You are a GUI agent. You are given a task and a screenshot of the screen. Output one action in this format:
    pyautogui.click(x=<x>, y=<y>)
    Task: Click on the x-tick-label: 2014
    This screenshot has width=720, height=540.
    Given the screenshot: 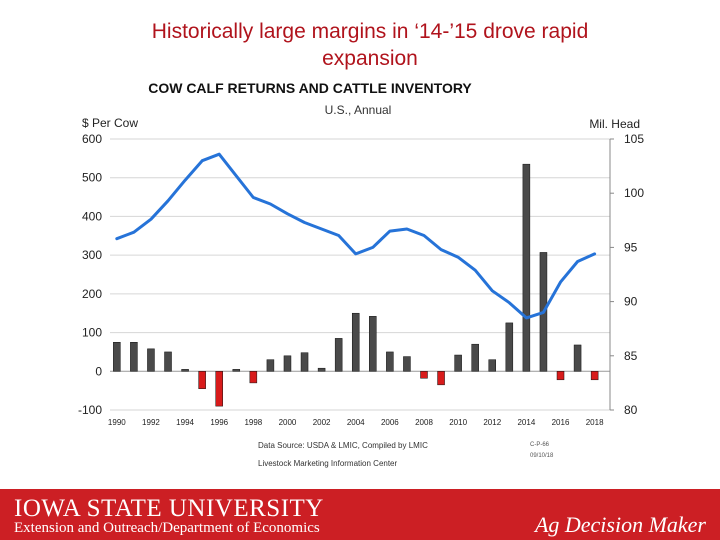 What is the action you would take?
    pyautogui.click(x=526, y=422)
    